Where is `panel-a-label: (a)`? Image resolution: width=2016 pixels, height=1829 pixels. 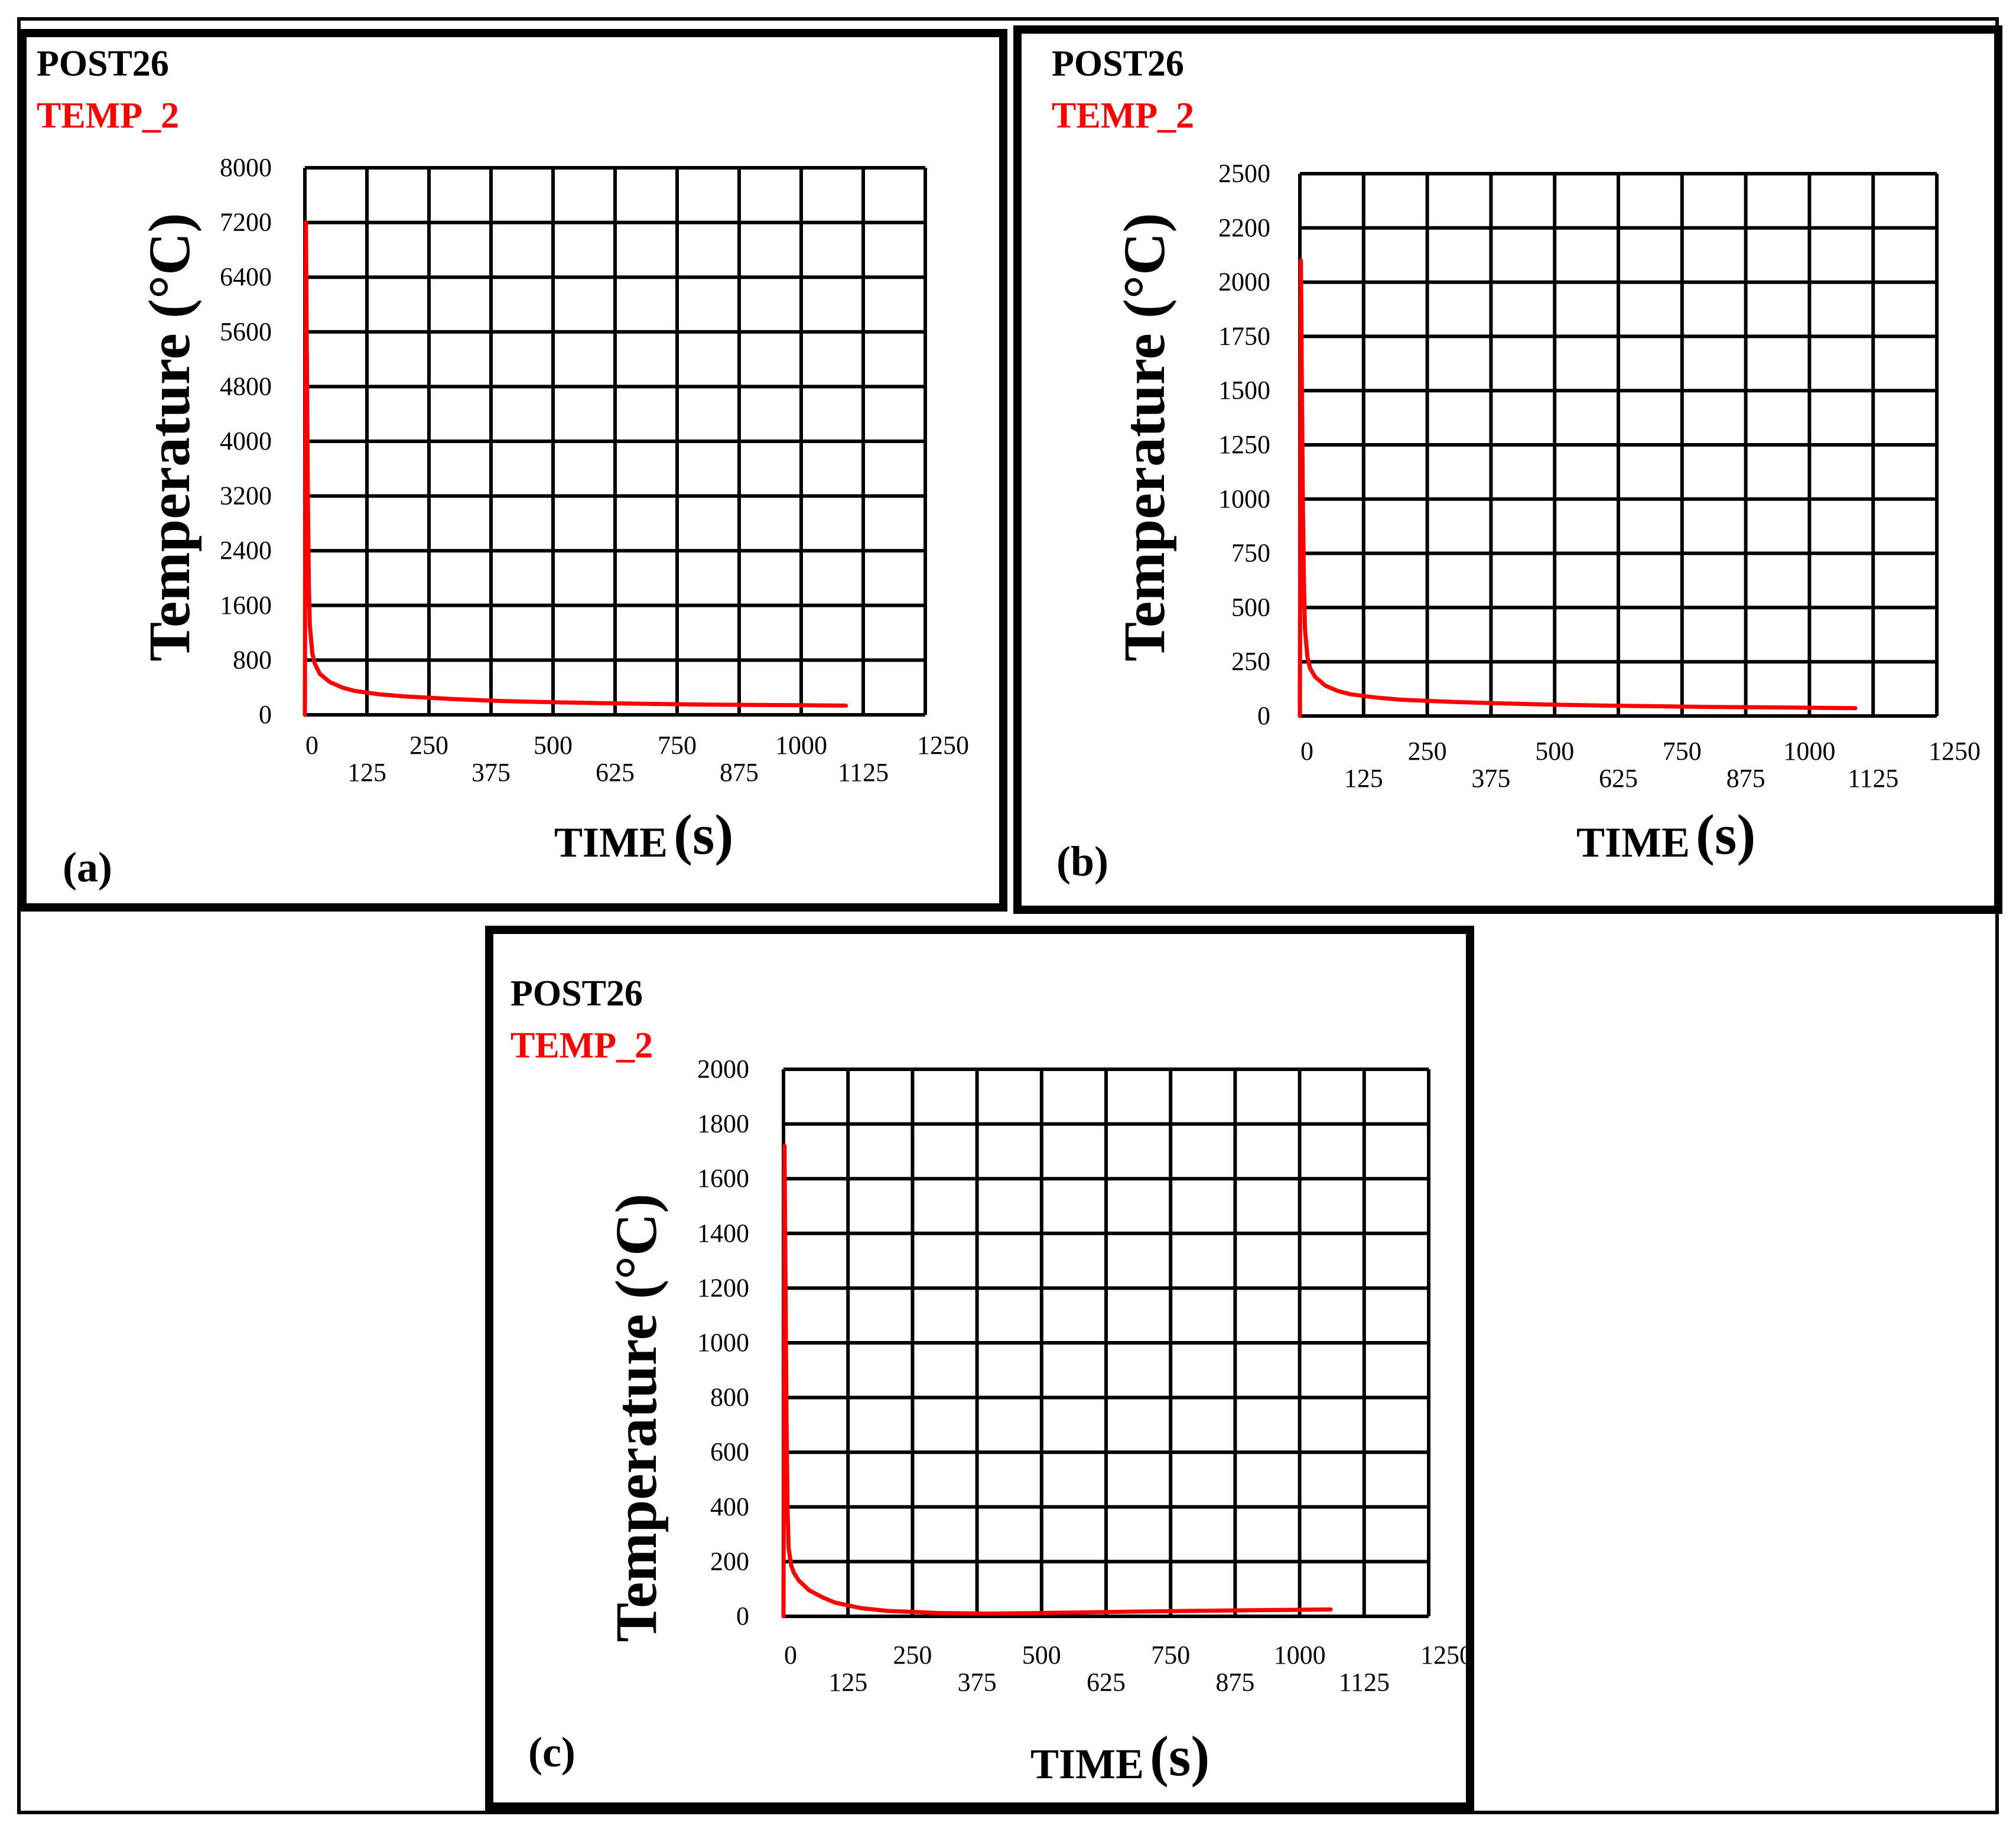 panel-a-label: (a) is located at coordinates (87, 867).